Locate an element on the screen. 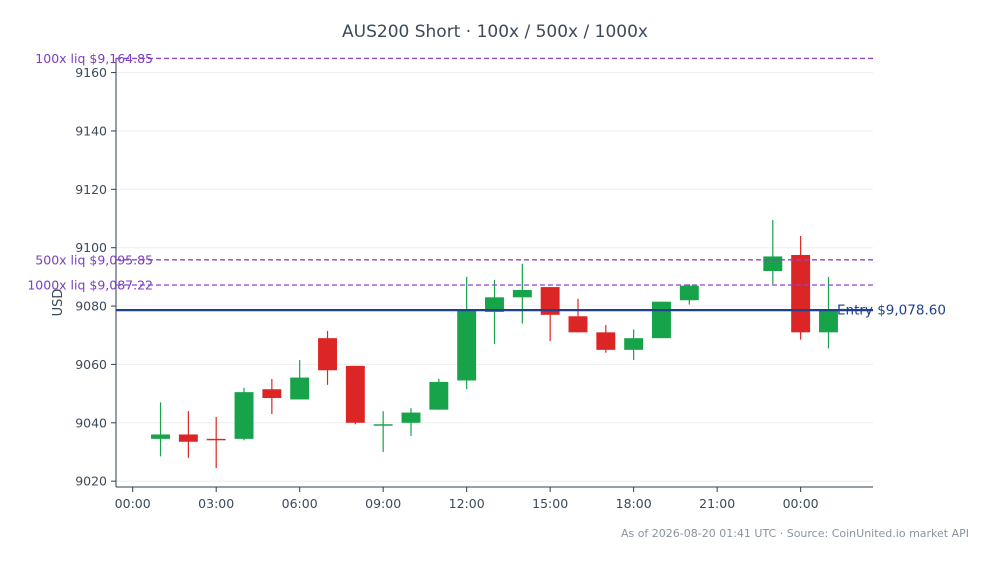 This screenshot has height=564, width=993. x-tick-label-7: 21:00 is located at coordinates (717, 503).